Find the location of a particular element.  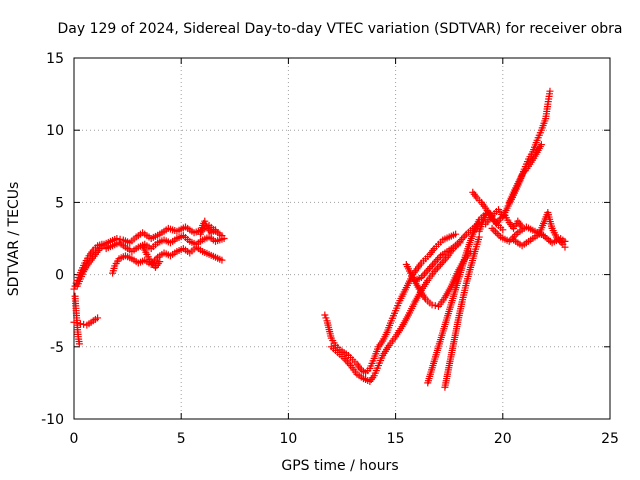

x-tick-label: 5 is located at coordinates (181, 439).